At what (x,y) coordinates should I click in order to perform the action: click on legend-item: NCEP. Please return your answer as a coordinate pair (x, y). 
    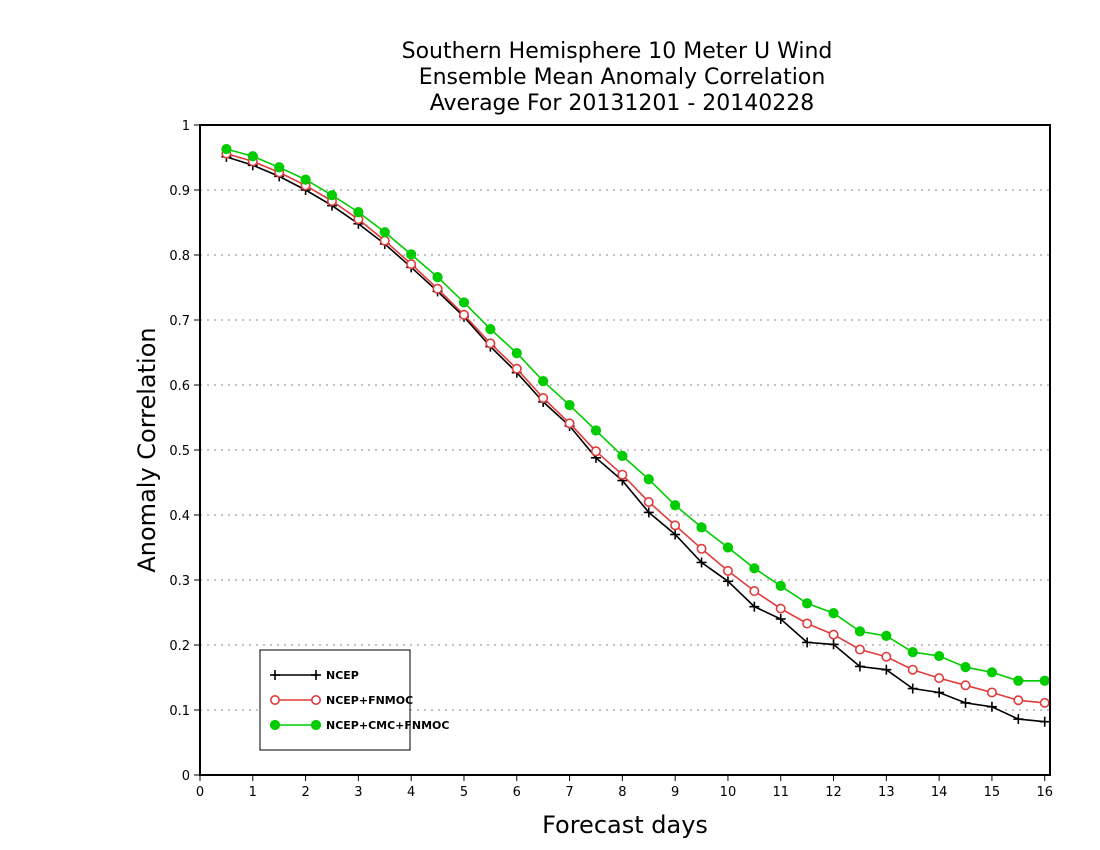
    Looking at the image, I should click on (314, 675).